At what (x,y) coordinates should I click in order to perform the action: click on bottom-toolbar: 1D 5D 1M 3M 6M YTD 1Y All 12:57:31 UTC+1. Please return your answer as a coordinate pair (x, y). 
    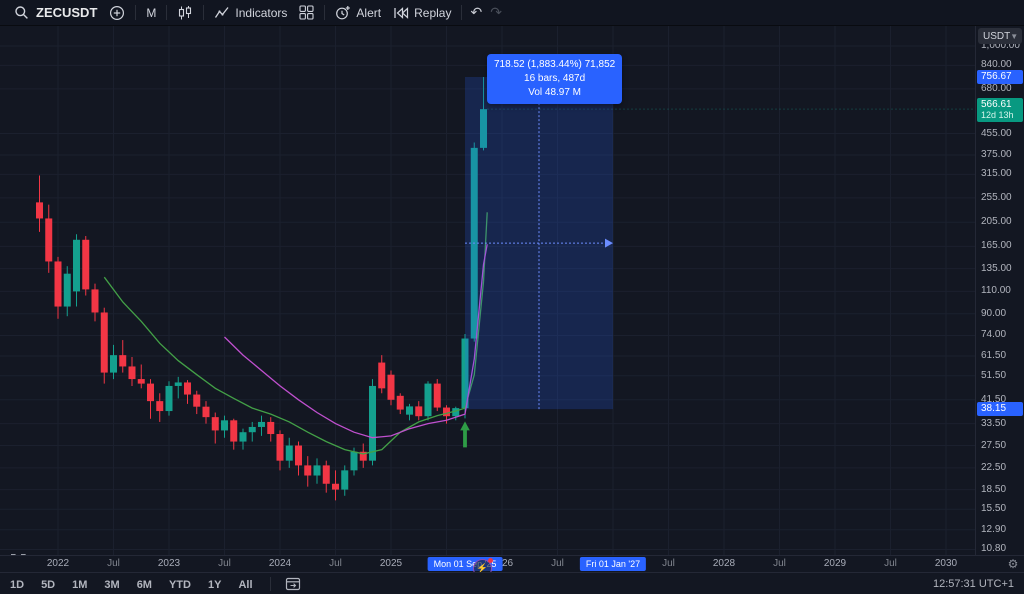
    Looking at the image, I should click on (512, 583).